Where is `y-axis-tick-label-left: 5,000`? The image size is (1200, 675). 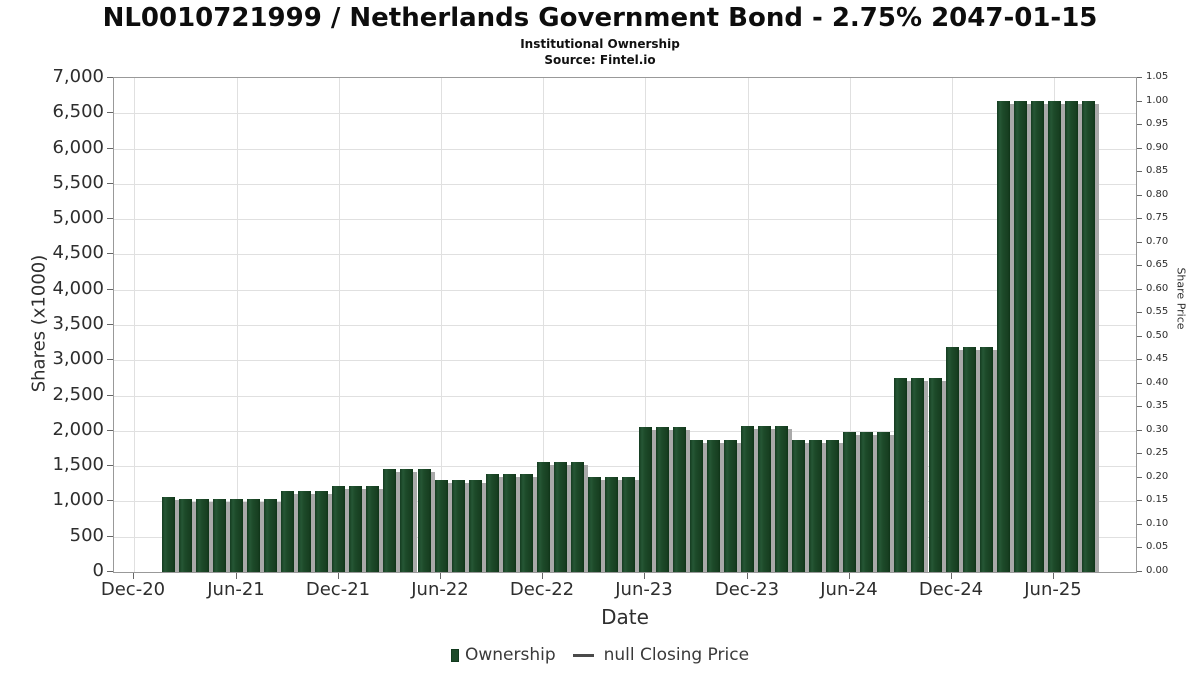 y-axis-tick-label-left: 5,000 is located at coordinates (78, 217).